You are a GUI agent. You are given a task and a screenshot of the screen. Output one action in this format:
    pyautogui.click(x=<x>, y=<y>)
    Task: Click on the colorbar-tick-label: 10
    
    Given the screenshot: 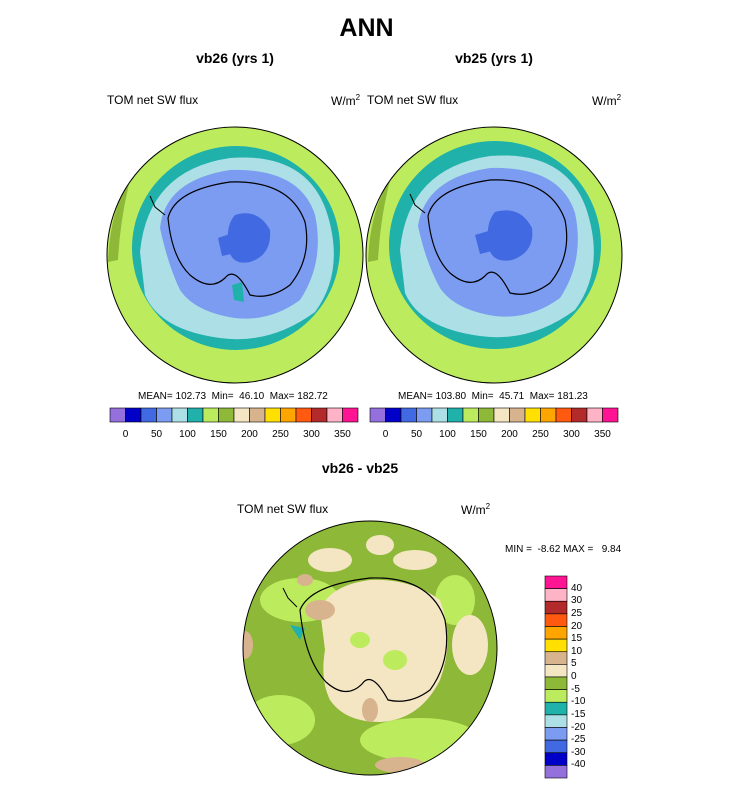 What is the action you would take?
    pyautogui.click(x=577, y=651)
    